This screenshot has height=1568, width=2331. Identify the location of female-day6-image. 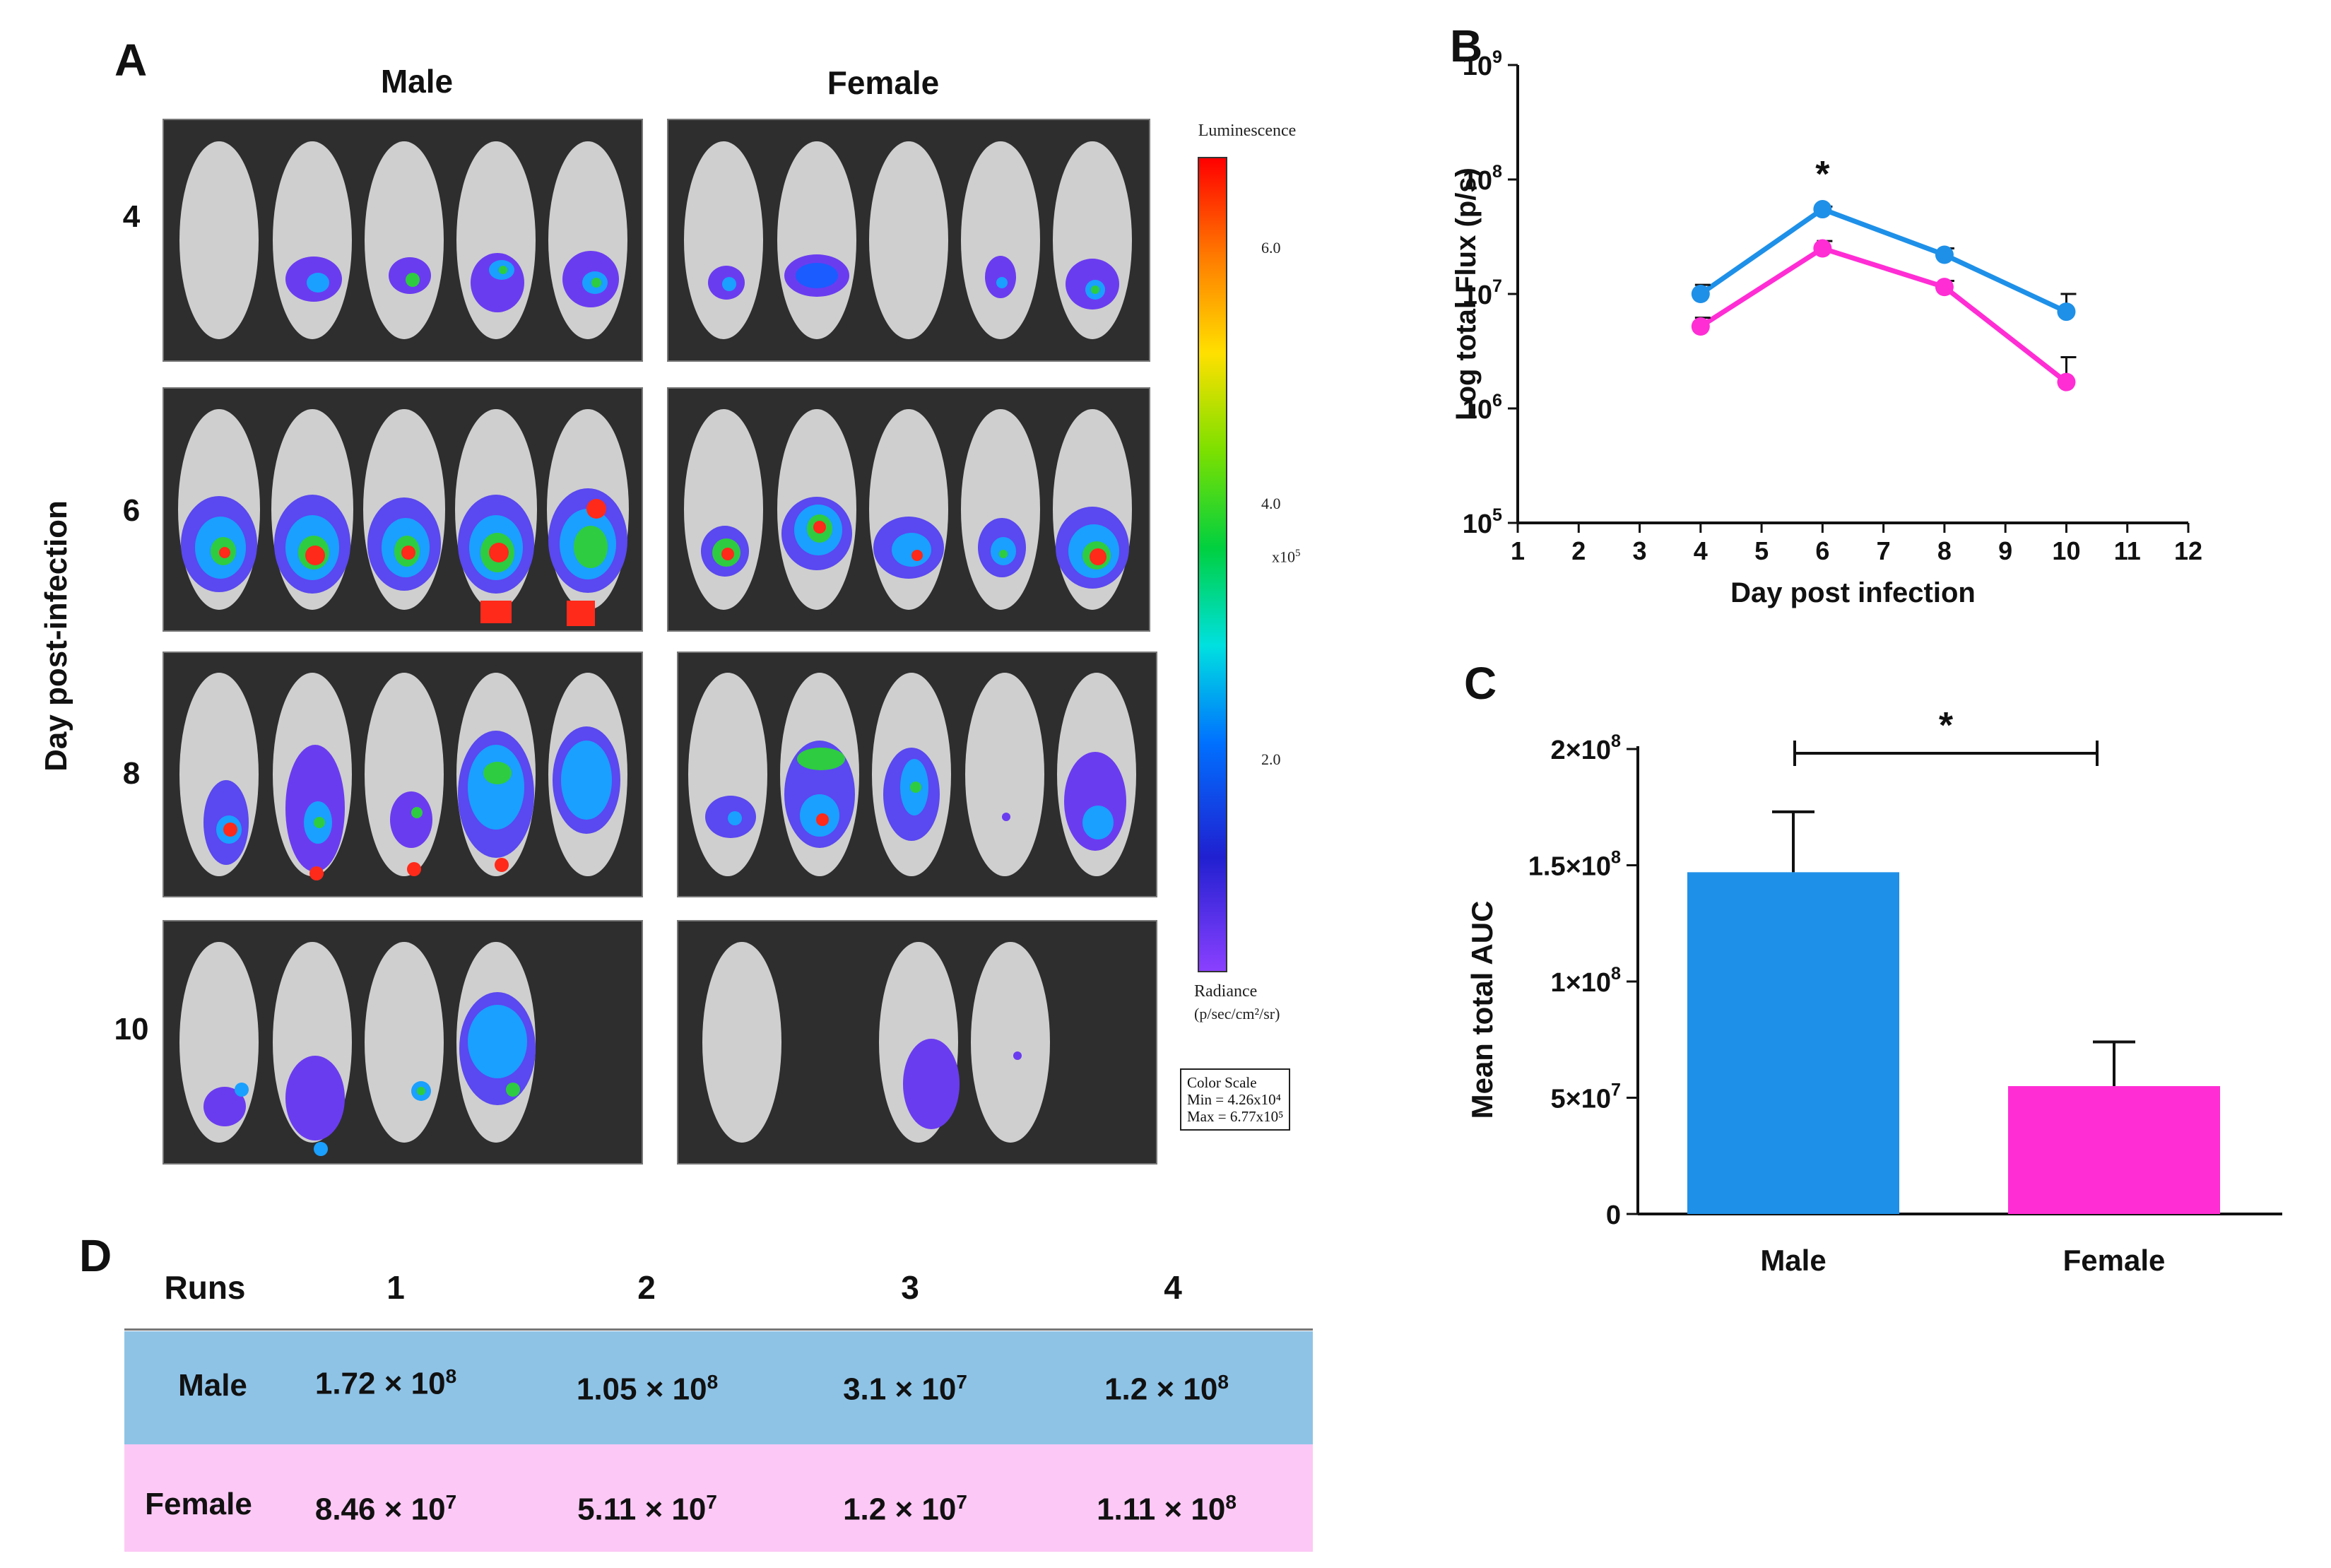
(908, 509).